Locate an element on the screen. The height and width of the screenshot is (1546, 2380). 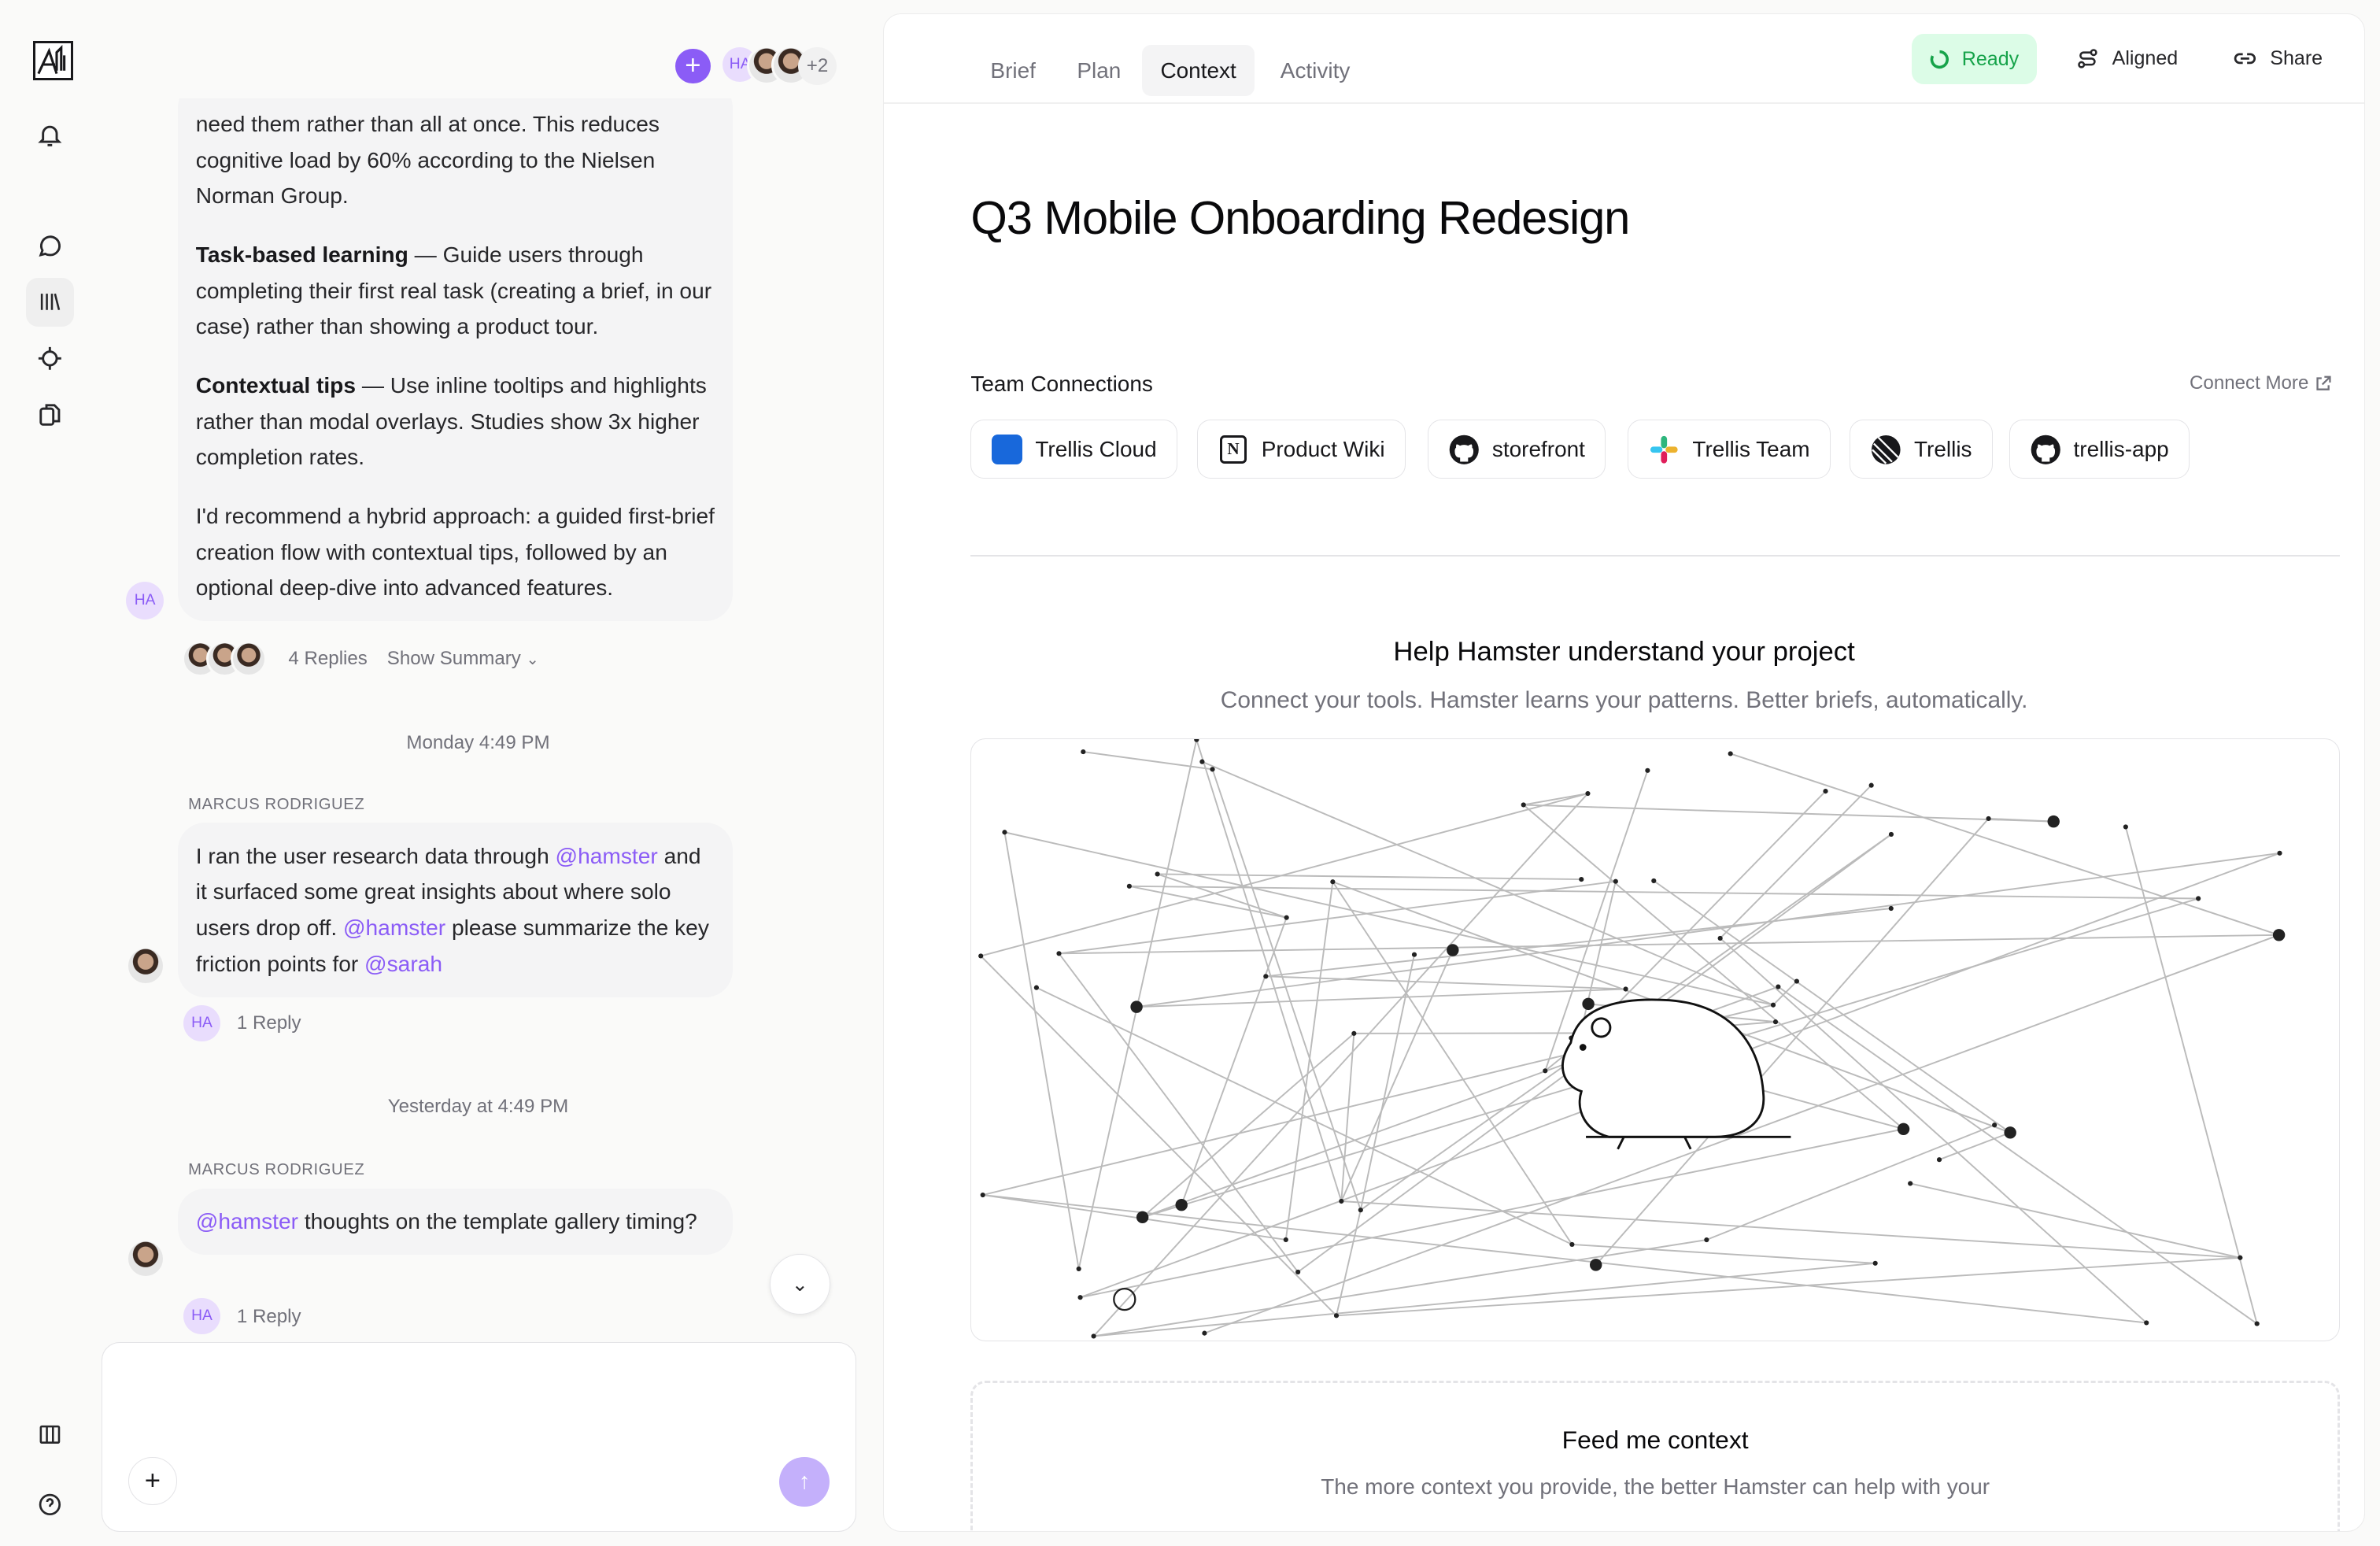
sender-name: MARCUS RODRIGUEZ is located at coordinates (276, 804).